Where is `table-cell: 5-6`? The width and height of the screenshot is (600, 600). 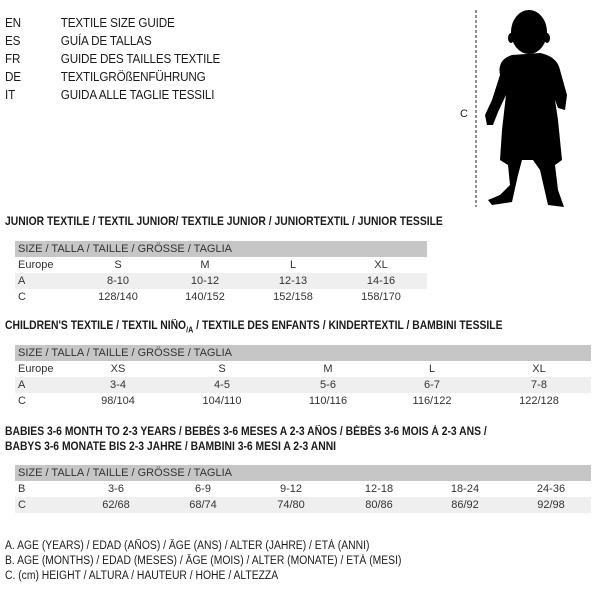 table-cell: 5-6 is located at coordinates (328, 385).